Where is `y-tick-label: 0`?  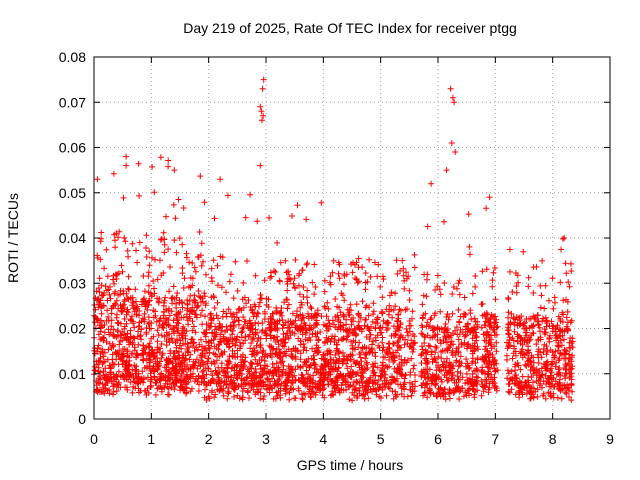
y-tick-label: 0 is located at coordinates (82, 419).